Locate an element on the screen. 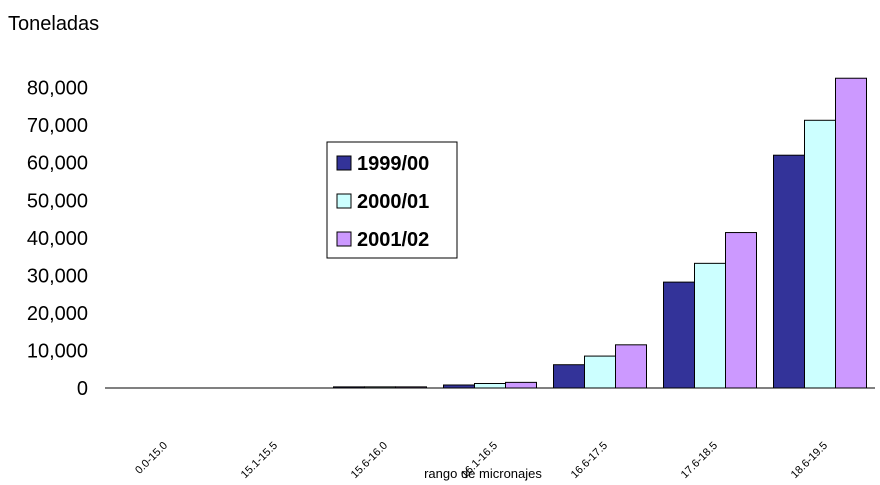 The height and width of the screenshot is (485, 880). y-tick-label: 20,000 is located at coordinates (57, 314).